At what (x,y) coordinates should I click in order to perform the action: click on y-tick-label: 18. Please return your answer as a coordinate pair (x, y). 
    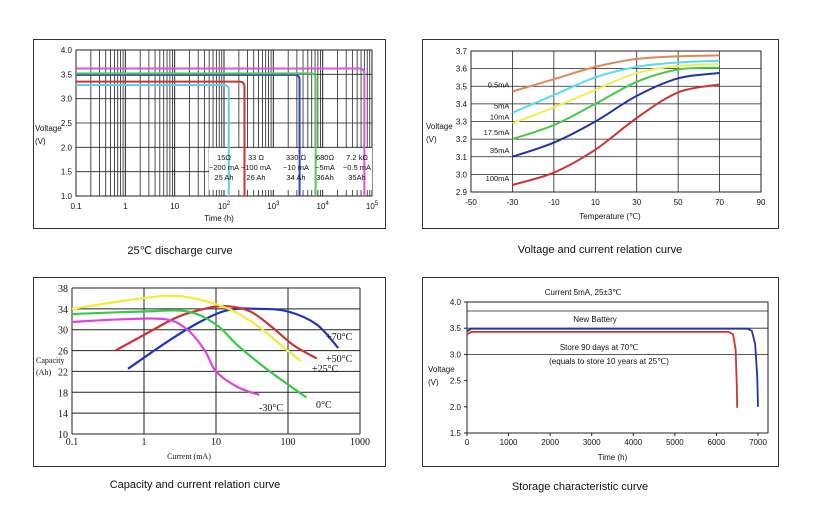
    Looking at the image, I should click on (63, 393).